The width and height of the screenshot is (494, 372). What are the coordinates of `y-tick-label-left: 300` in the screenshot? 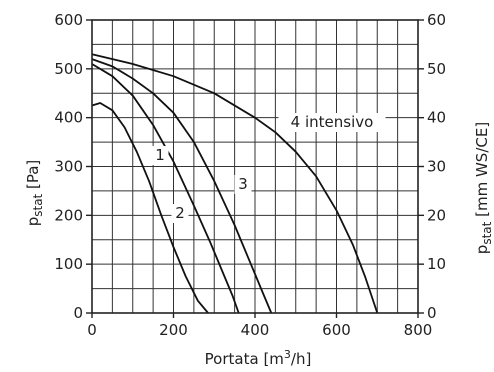 It's located at (68, 167).